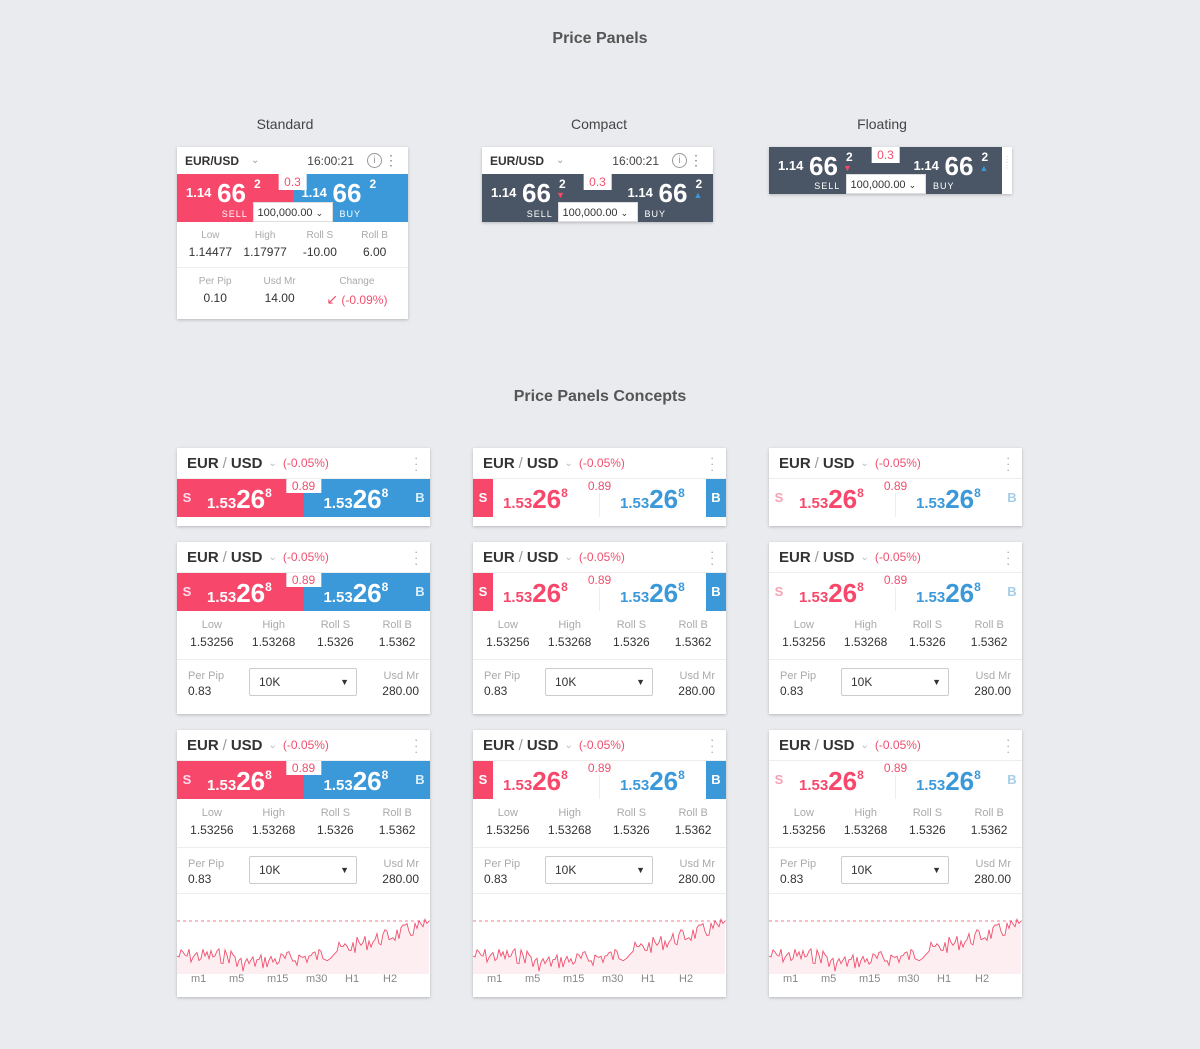 The image size is (1200, 1049). What do you see at coordinates (235, 198) in the screenshot?
I see `sell-button: 1.14 66 2 SELL` at bounding box center [235, 198].